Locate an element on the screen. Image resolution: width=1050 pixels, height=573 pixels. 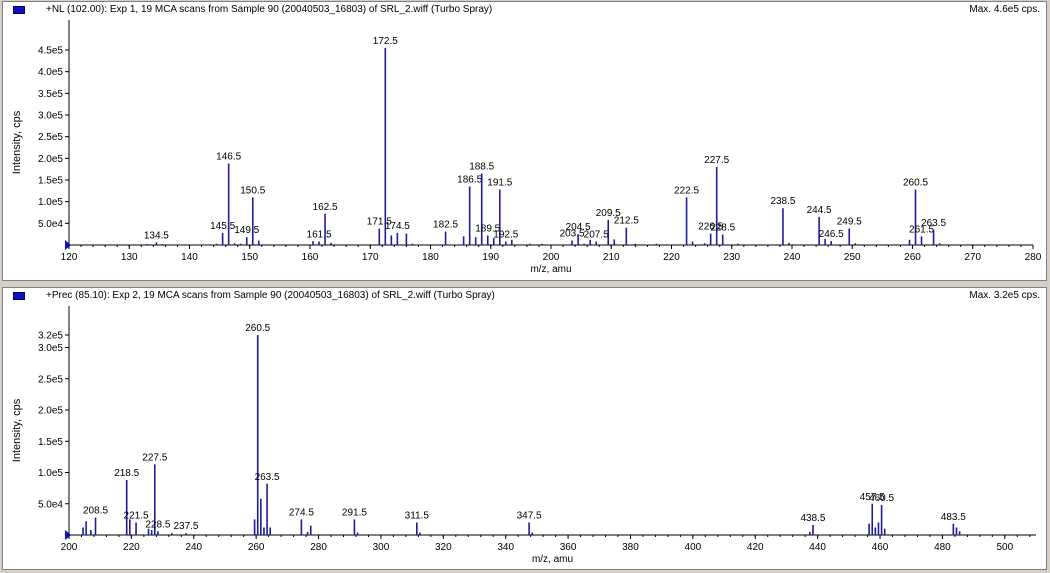
peak-label: 238.5 is located at coordinates (782, 201).